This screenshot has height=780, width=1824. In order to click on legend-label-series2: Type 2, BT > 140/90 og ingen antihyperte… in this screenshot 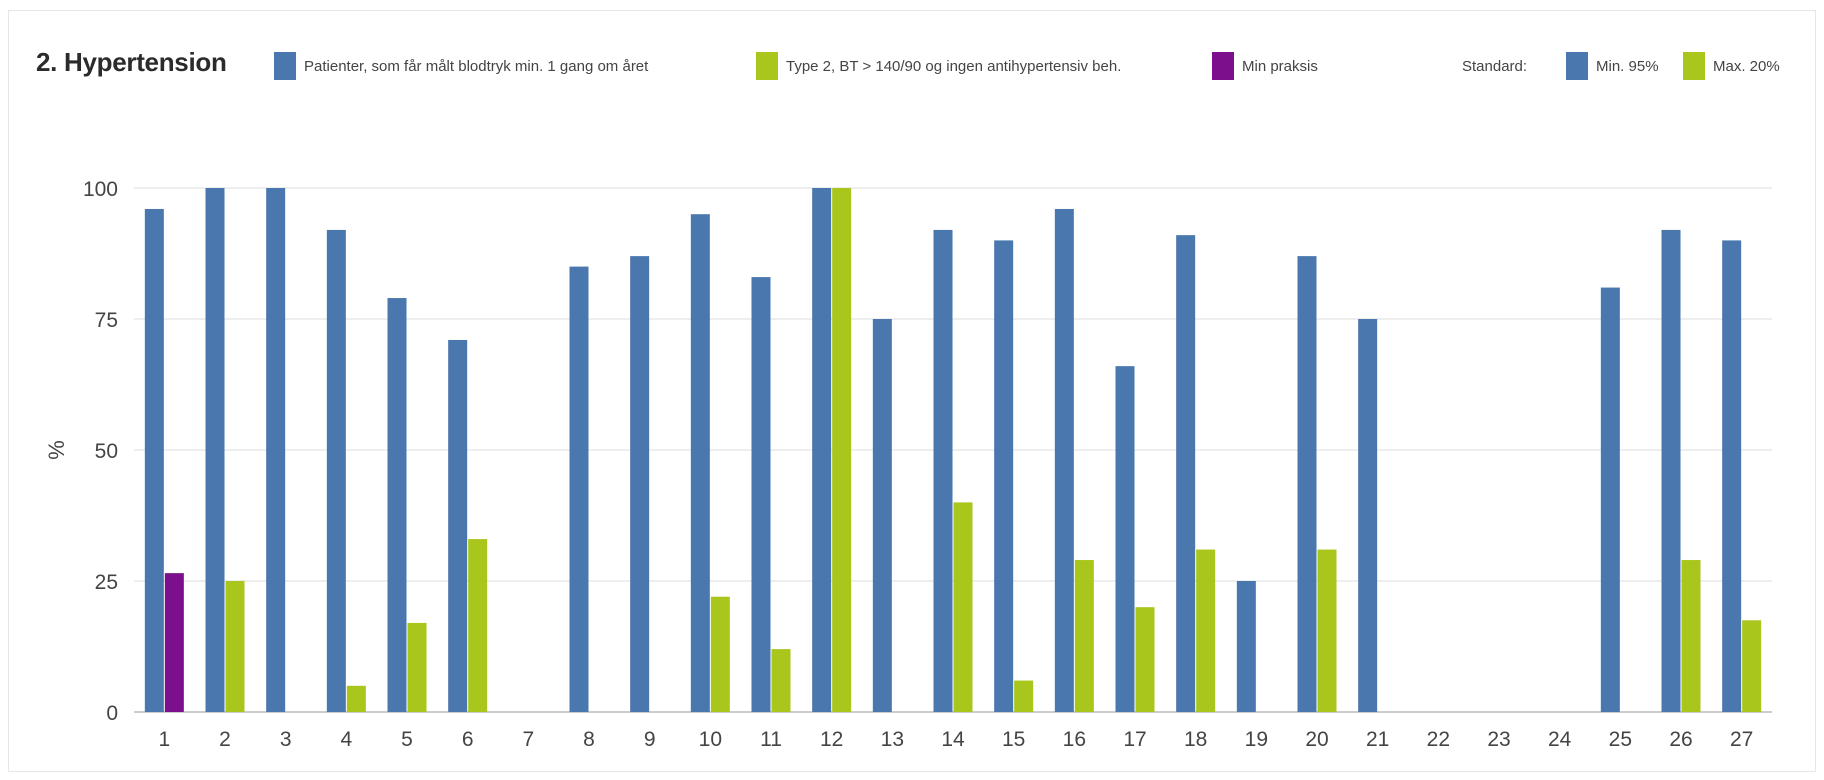, I will do `click(954, 66)`.